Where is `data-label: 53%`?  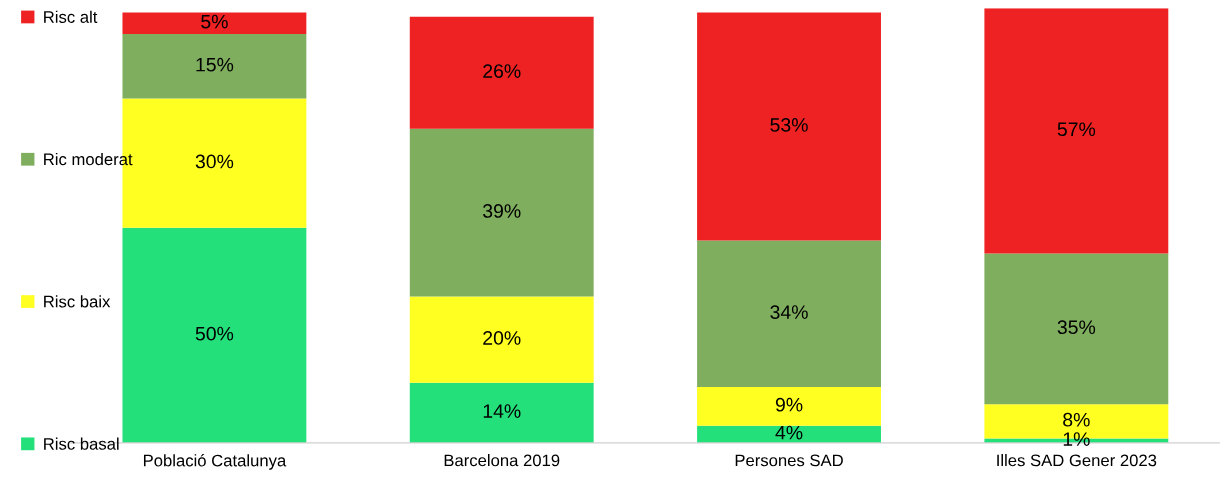 data-label: 53% is located at coordinates (789, 125).